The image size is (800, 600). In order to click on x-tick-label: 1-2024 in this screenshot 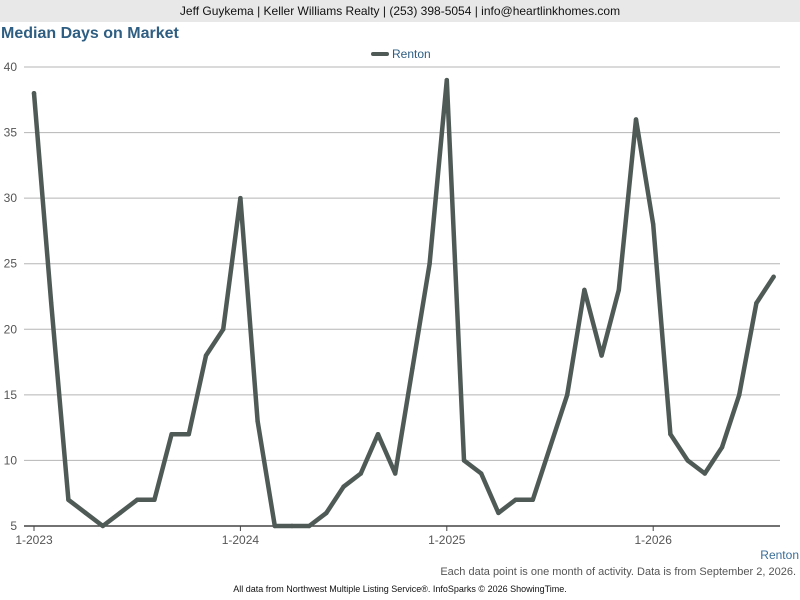, I will do `click(241, 540)`.